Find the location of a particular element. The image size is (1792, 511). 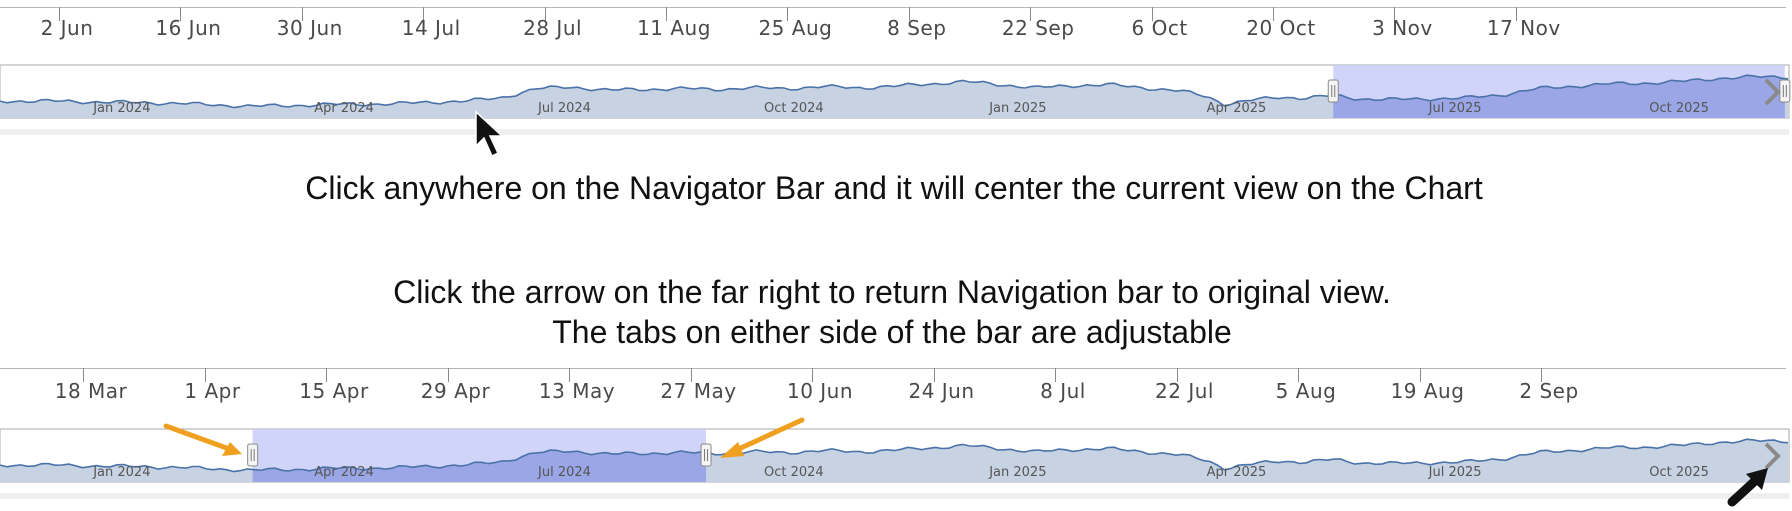

axis-tick-label: 8 Sep is located at coordinates (917, 28).